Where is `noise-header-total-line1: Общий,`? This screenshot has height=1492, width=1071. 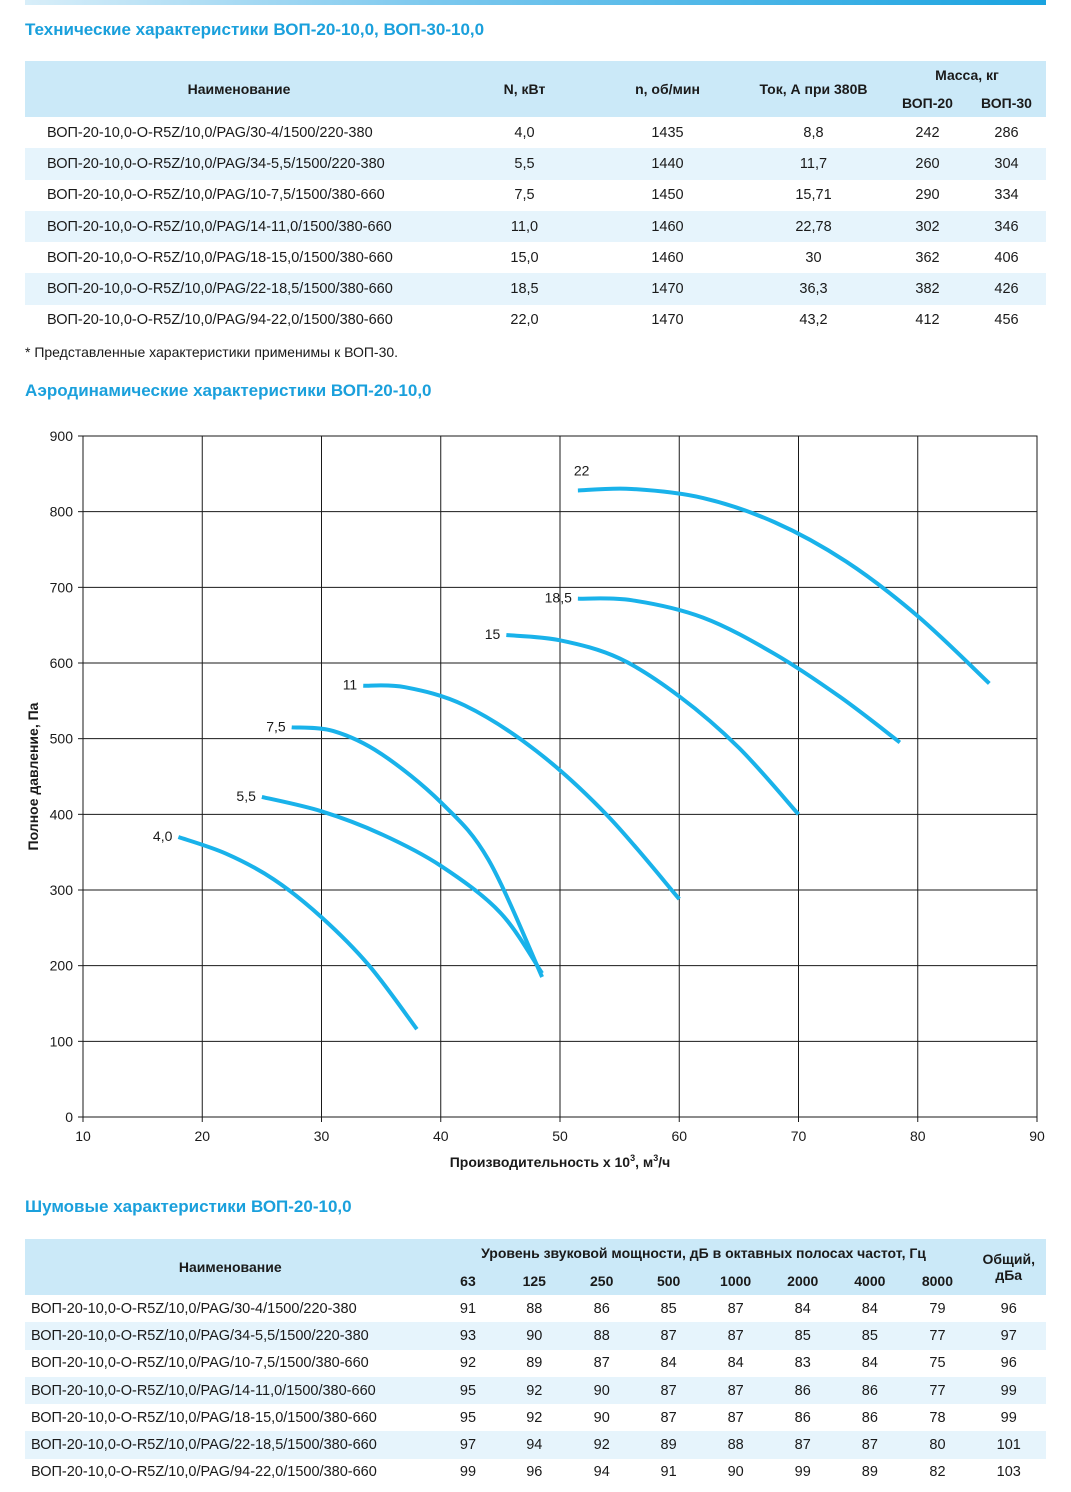 noise-header-total-line1: Общий, is located at coordinates (1008, 1259).